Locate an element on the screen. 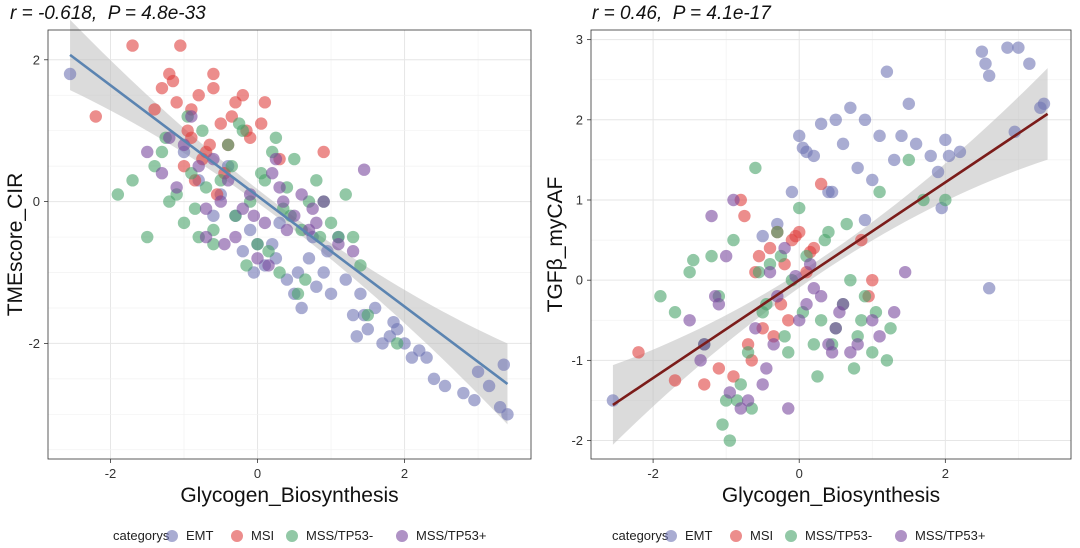 This screenshot has width=1080, height=548. x-tick-label: -2 is located at coordinates (653, 473).